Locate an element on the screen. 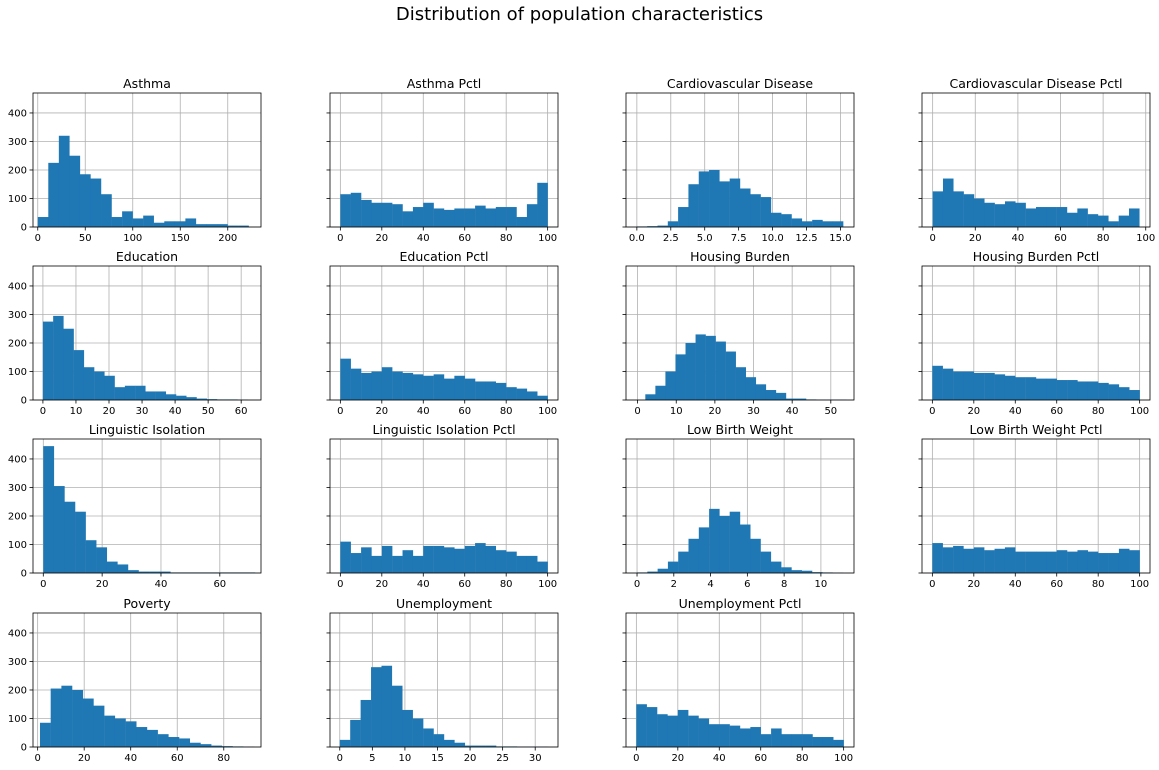 The image size is (1159, 770). y-tick-label: 300 is located at coordinates (17, 142).